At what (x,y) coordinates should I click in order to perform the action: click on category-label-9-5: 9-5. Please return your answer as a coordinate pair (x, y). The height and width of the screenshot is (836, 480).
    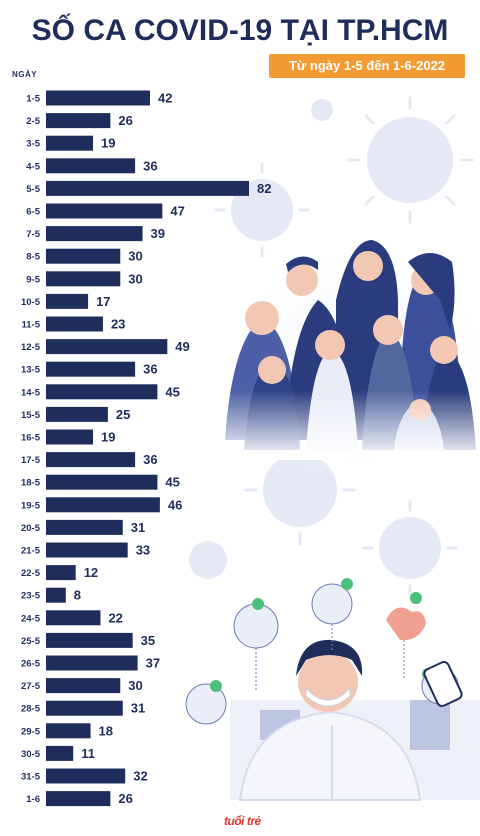
    Looking at the image, I should click on (33, 279).